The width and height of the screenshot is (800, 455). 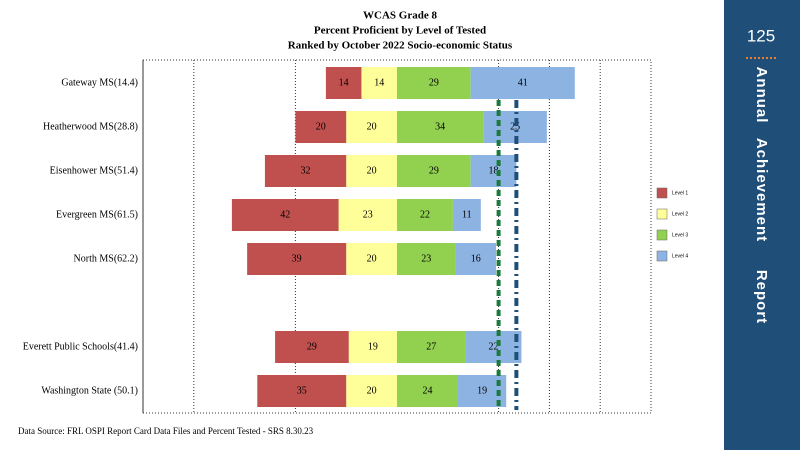 I want to click on legend-label: Level 4, so click(x=680, y=256).